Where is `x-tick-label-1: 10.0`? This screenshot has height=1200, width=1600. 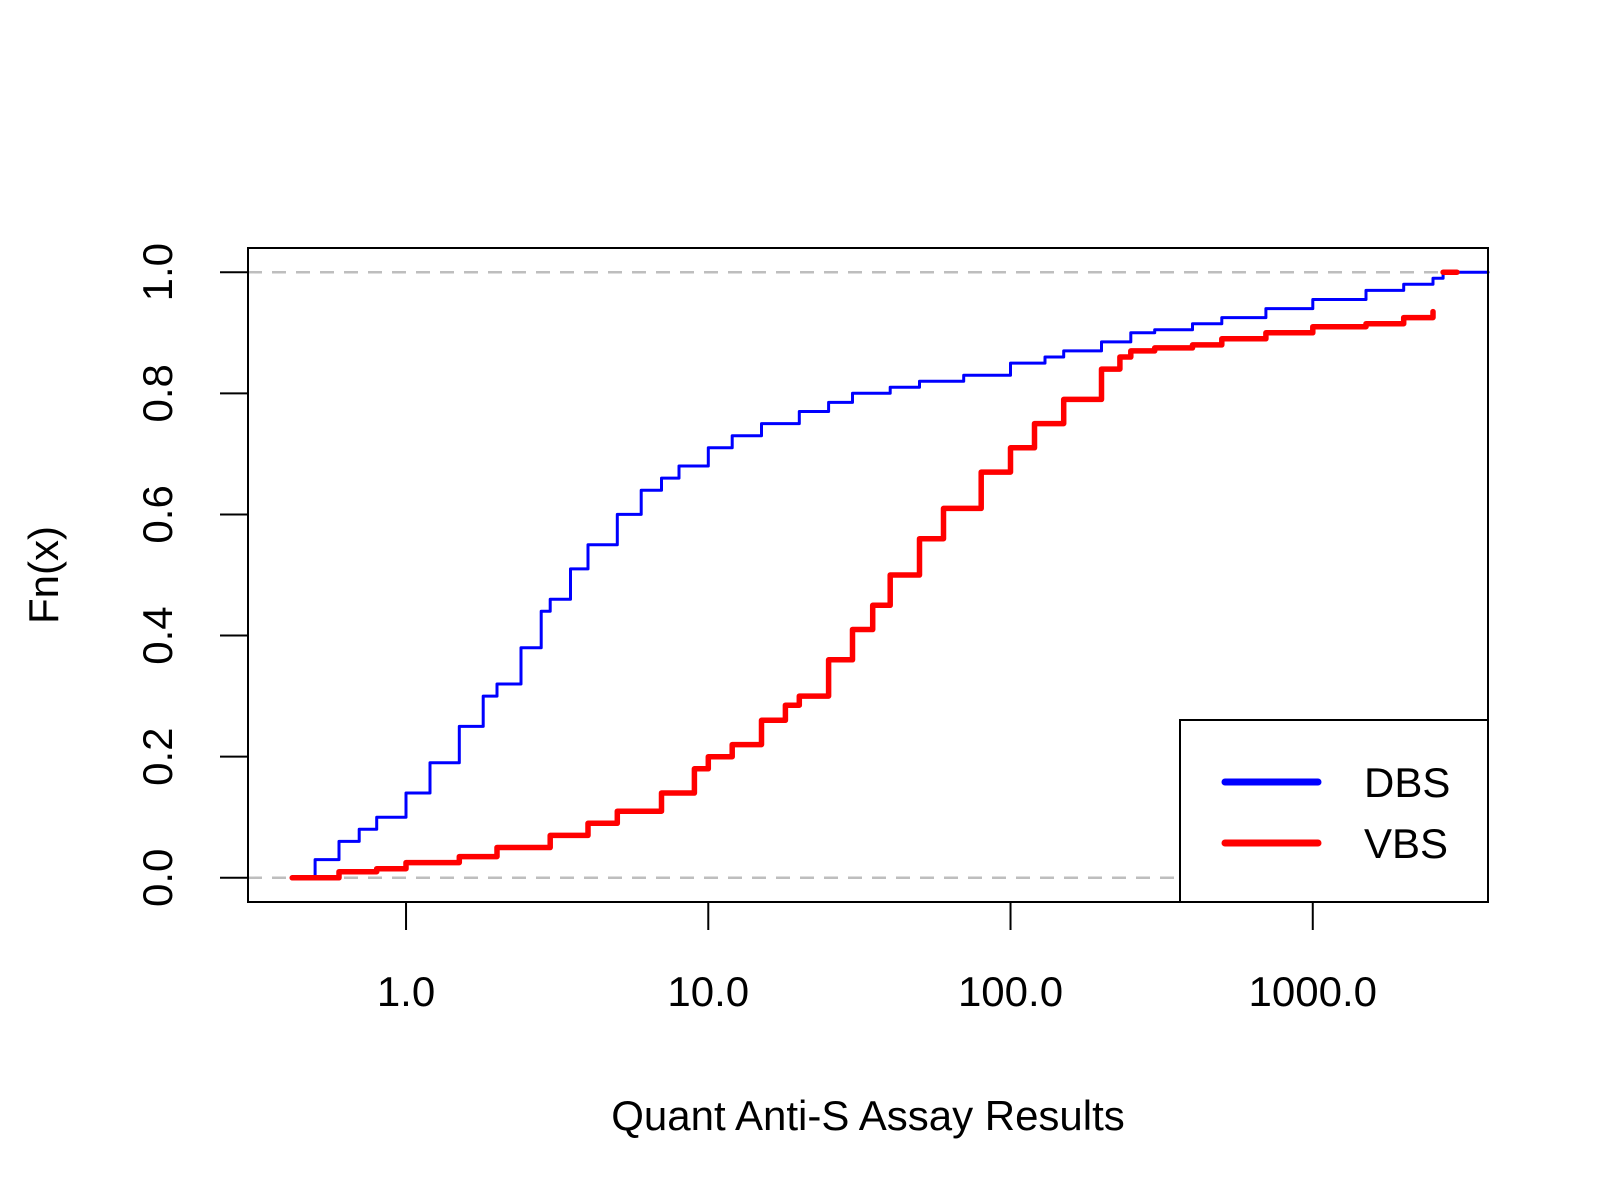 x-tick-label-1: 10.0 is located at coordinates (708, 991).